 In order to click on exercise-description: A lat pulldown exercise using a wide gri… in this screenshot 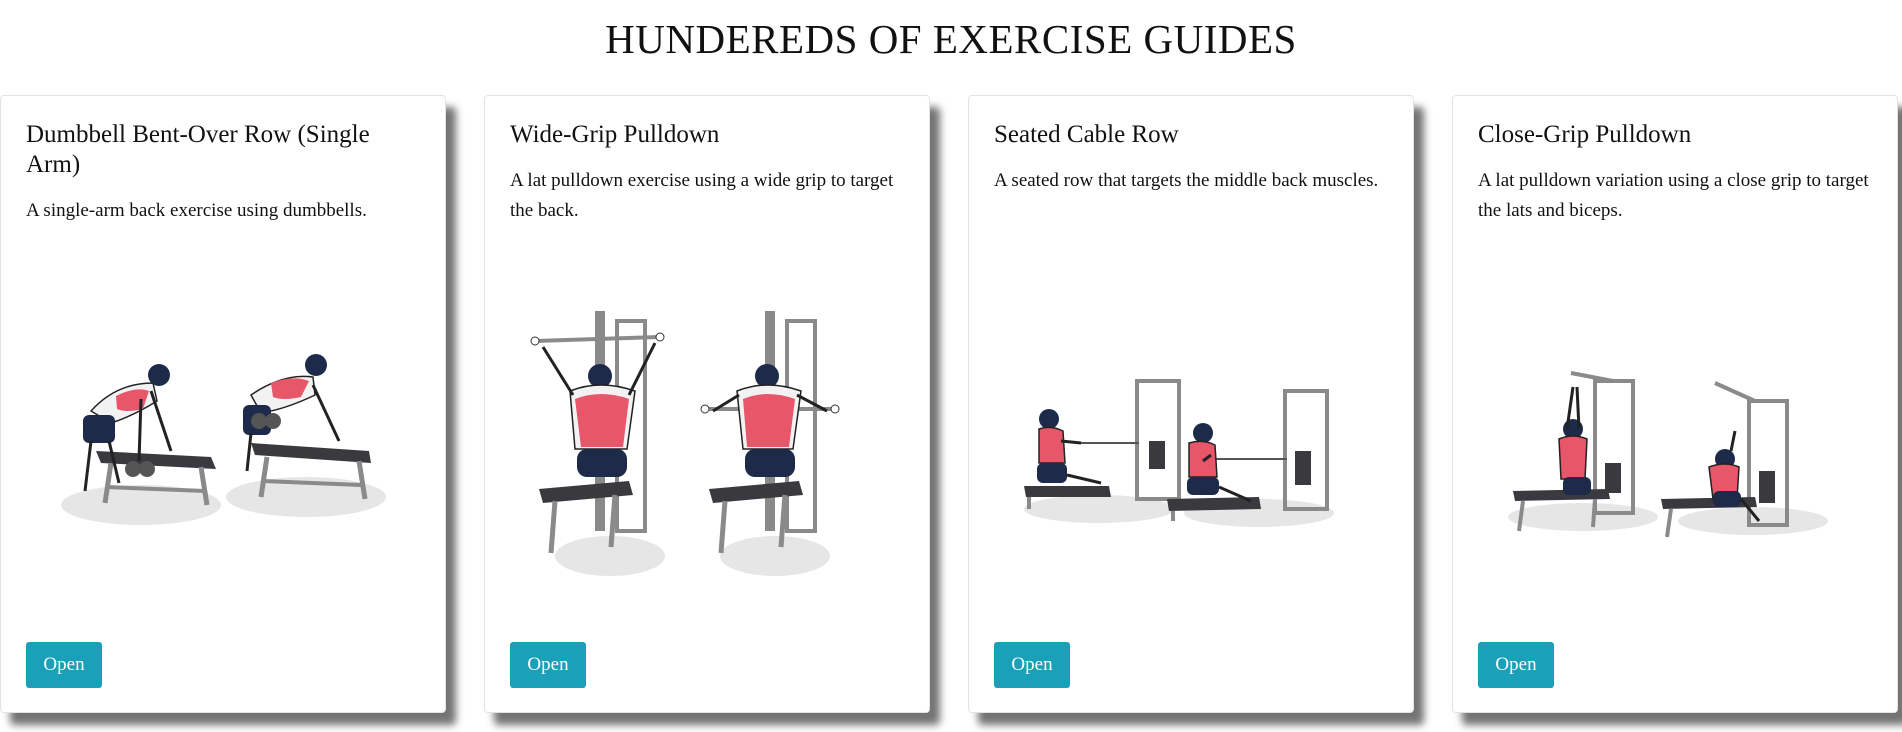, I will do `click(702, 195)`.